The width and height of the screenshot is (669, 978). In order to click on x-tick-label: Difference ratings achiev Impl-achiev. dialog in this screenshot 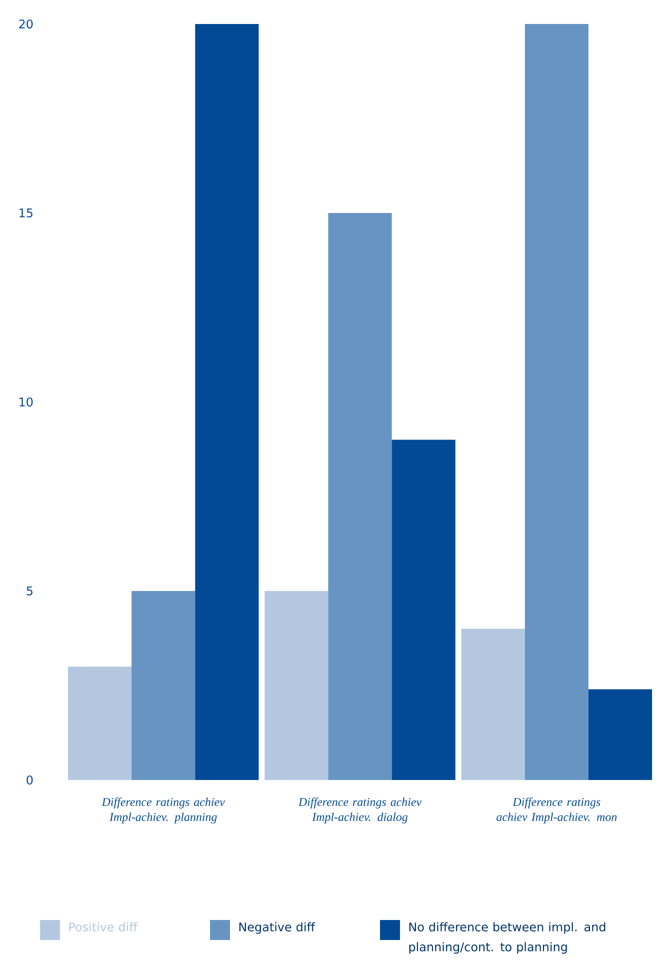, I will do `click(360, 811)`.